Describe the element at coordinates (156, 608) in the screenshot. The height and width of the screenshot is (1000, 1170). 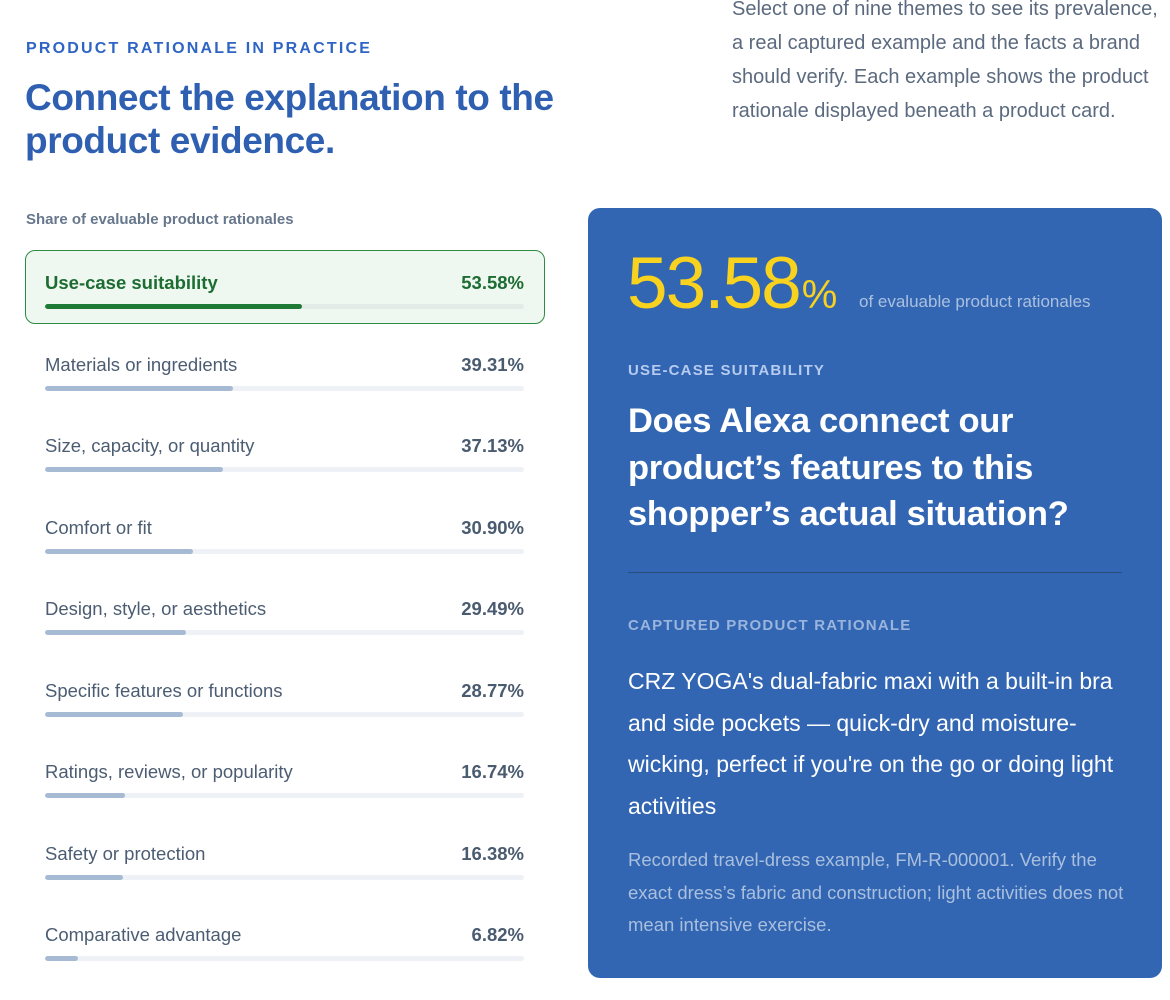
I see `theme-label: Design, style, or aesthetics` at that location.